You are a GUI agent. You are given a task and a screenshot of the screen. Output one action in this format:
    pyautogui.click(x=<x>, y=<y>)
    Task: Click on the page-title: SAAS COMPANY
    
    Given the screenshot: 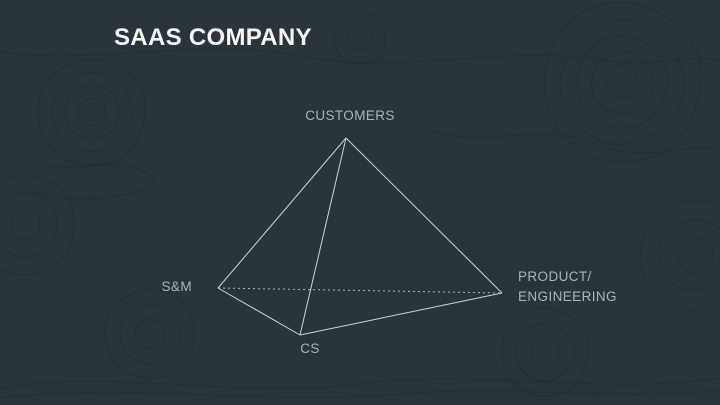 What is the action you would take?
    pyautogui.click(x=213, y=37)
    